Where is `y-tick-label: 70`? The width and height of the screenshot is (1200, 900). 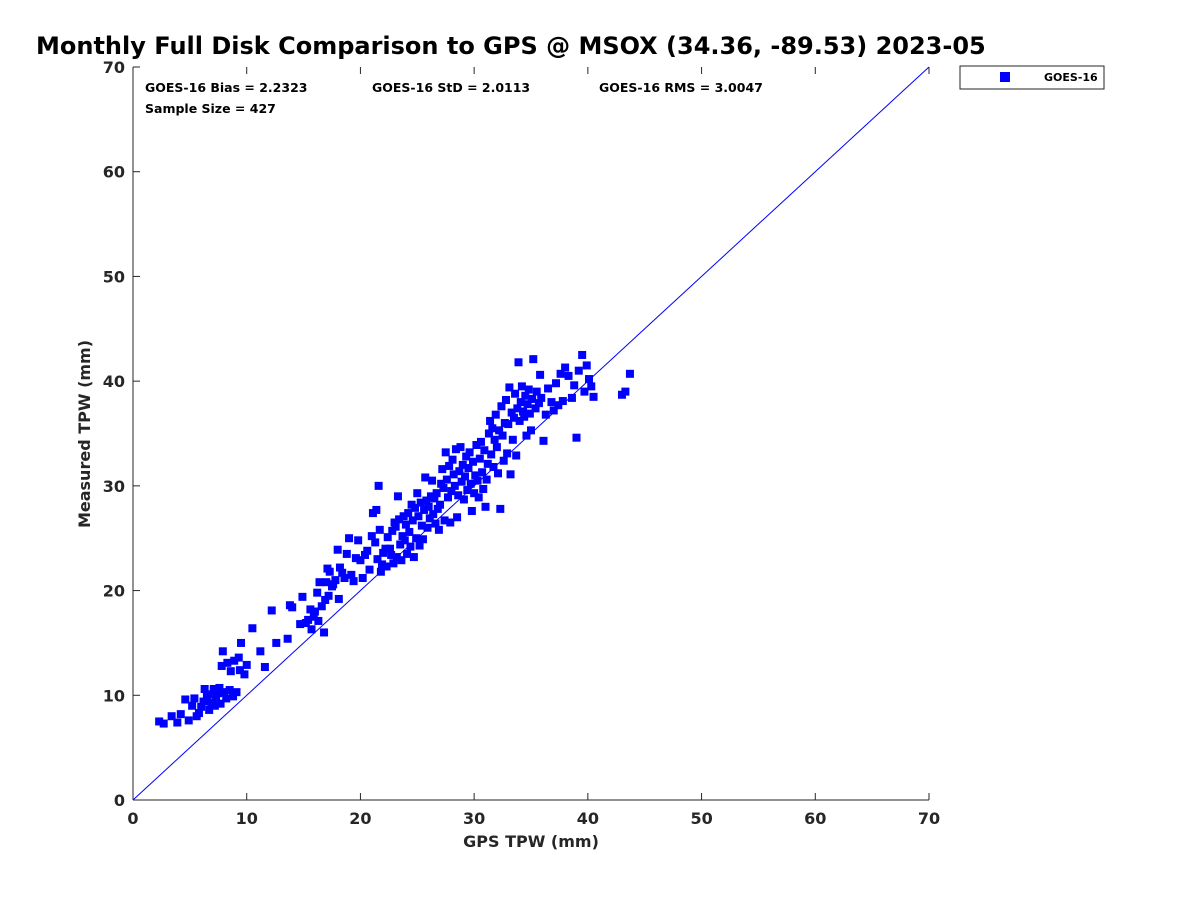
y-tick-label: 70 is located at coordinates (114, 67).